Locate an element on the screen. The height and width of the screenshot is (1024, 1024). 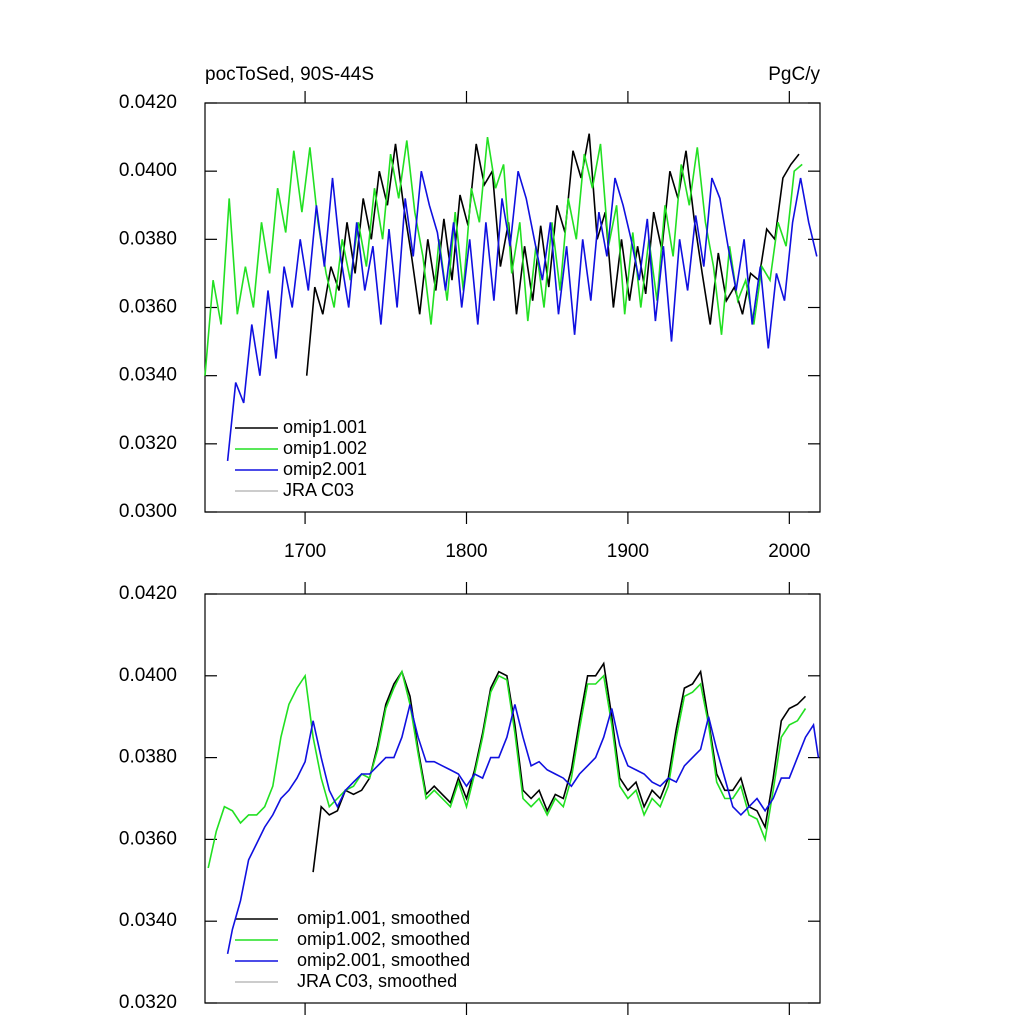
x-tick-label: 1700 is located at coordinates (305, 551).